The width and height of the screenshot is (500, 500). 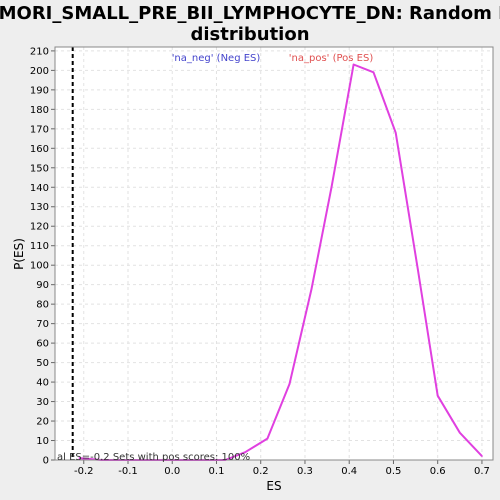 What do you see at coordinates (394, 471) in the screenshot?
I see `x-tick-label: 0.5` at bounding box center [394, 471].